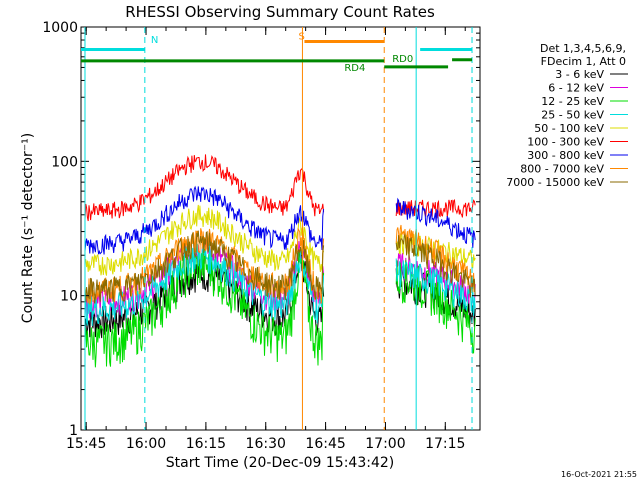 The image size is (640, 480). Describe the element at coordinates (579, 74) in the screenshot. I see `legend-entry-label: 3 - 6 keV` at that location.